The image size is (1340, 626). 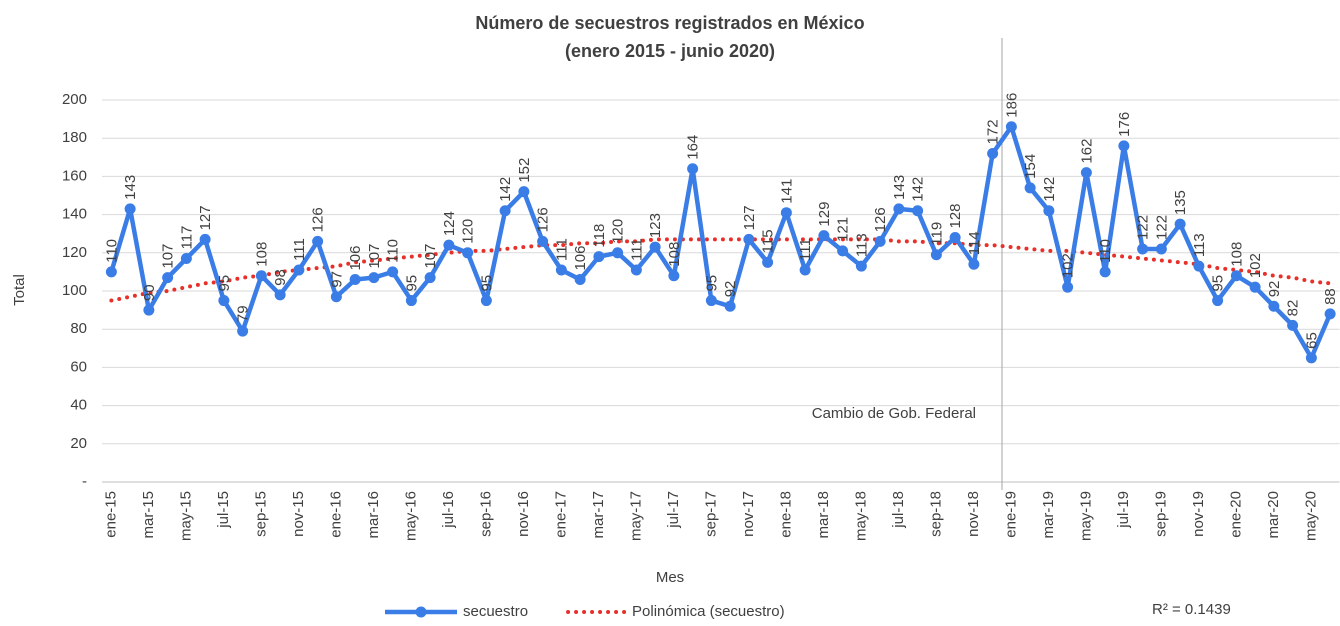 What do you see at coordinates (1274, 289) in the screenshot?
I see `data-label: 92` at bounding box center [1274, 289].